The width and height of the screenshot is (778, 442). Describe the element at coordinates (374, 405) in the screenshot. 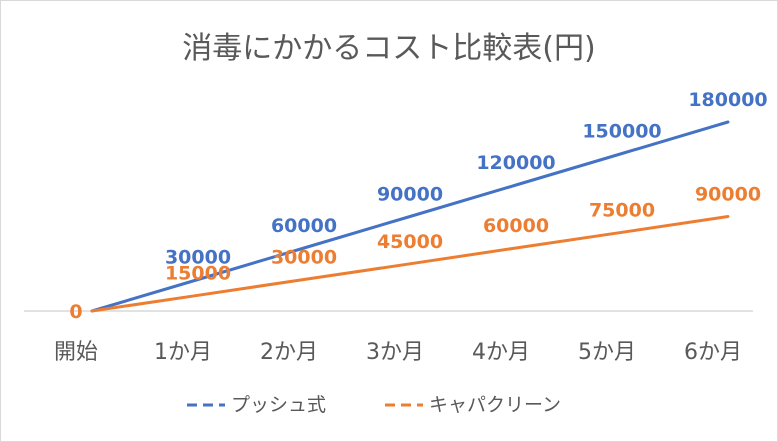

I see `legend: プッシュ式 キャパクリーン` at that location.